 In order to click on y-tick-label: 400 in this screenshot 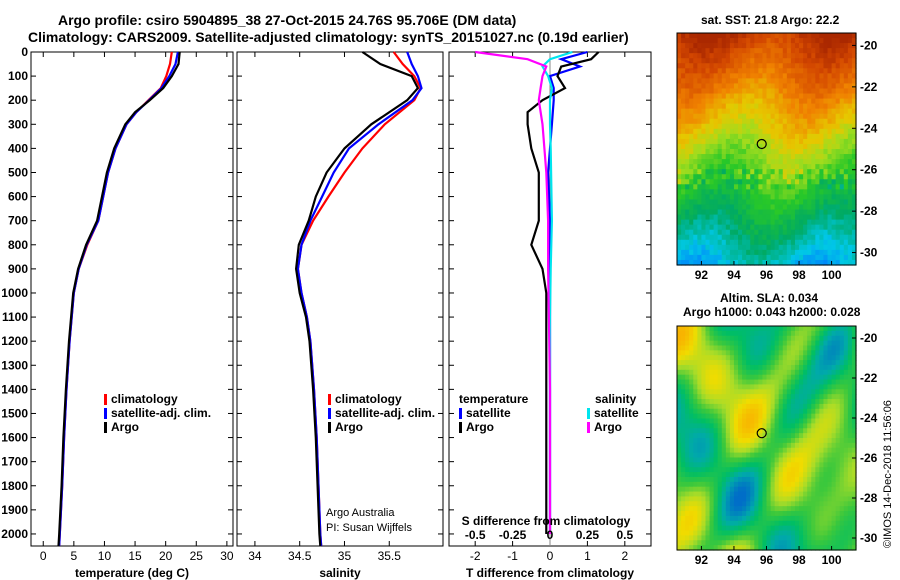, I will do `click(18, 148)`.